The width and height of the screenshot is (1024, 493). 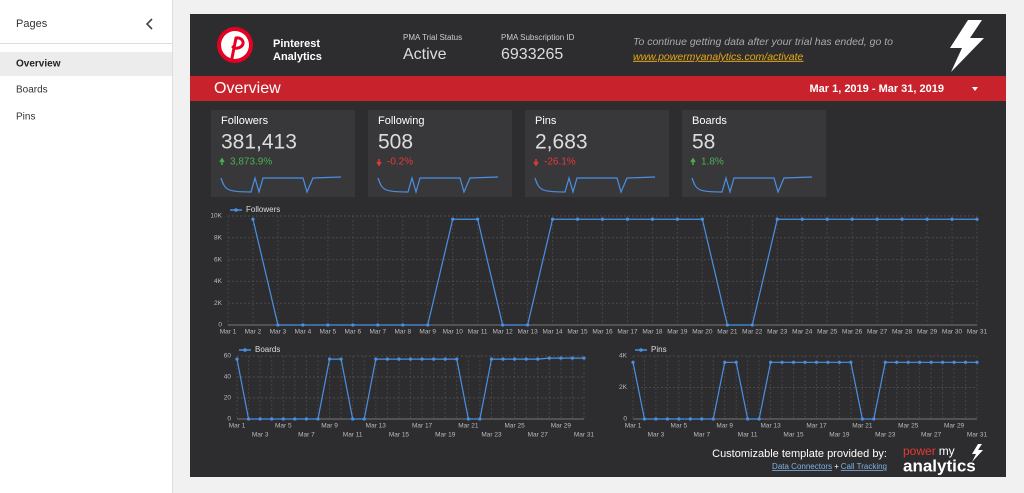 What do you see at coordinates (538, 37) in the screenshot?
I see `id-label: PMA Subscription ID` at bounding box center [538, 37].